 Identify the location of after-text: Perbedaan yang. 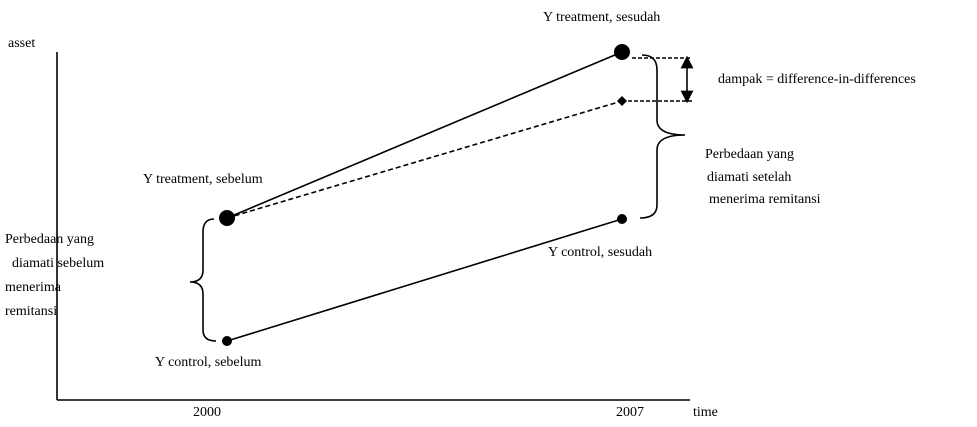
(749, 154).